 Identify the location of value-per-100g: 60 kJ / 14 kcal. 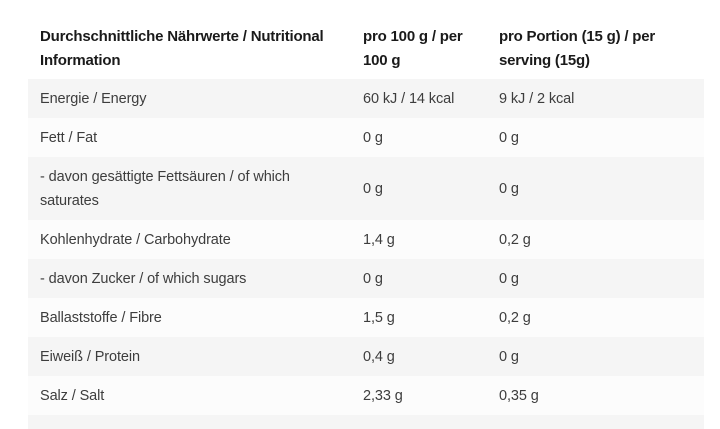
(409, 98).